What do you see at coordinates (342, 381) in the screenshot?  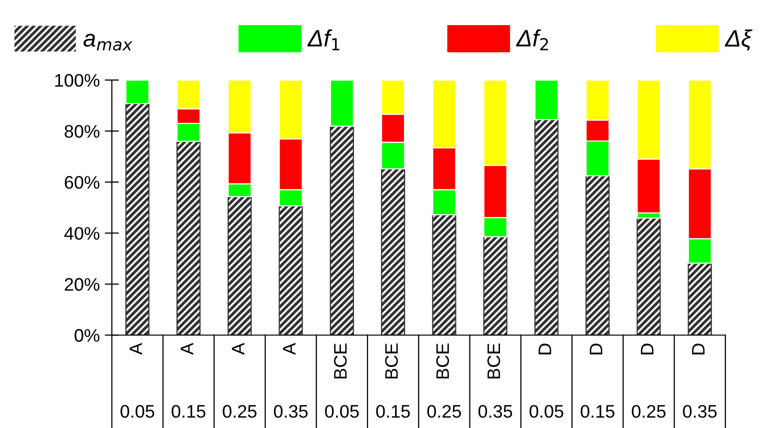 I see `category-label: BCE 0.05` at bounding box center [342, 381].